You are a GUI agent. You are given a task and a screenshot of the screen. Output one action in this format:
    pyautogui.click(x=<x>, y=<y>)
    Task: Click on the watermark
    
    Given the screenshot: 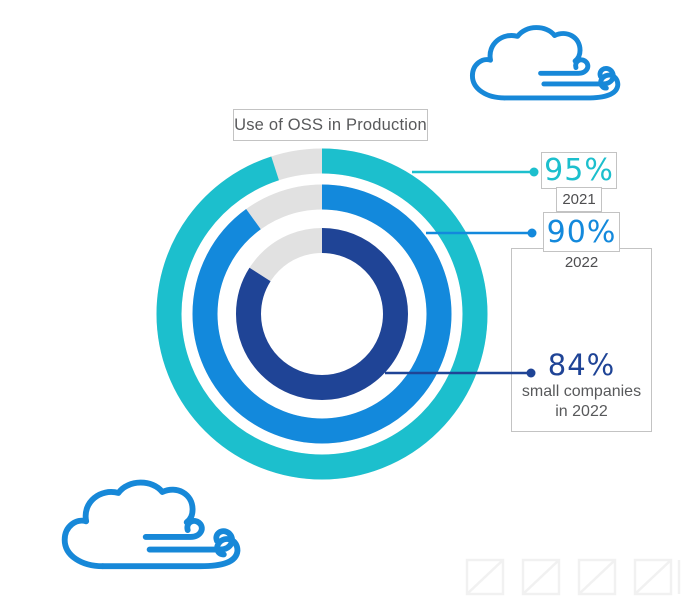 What is the action you would take?
    pyautogui.click(x=573, y=577)
    